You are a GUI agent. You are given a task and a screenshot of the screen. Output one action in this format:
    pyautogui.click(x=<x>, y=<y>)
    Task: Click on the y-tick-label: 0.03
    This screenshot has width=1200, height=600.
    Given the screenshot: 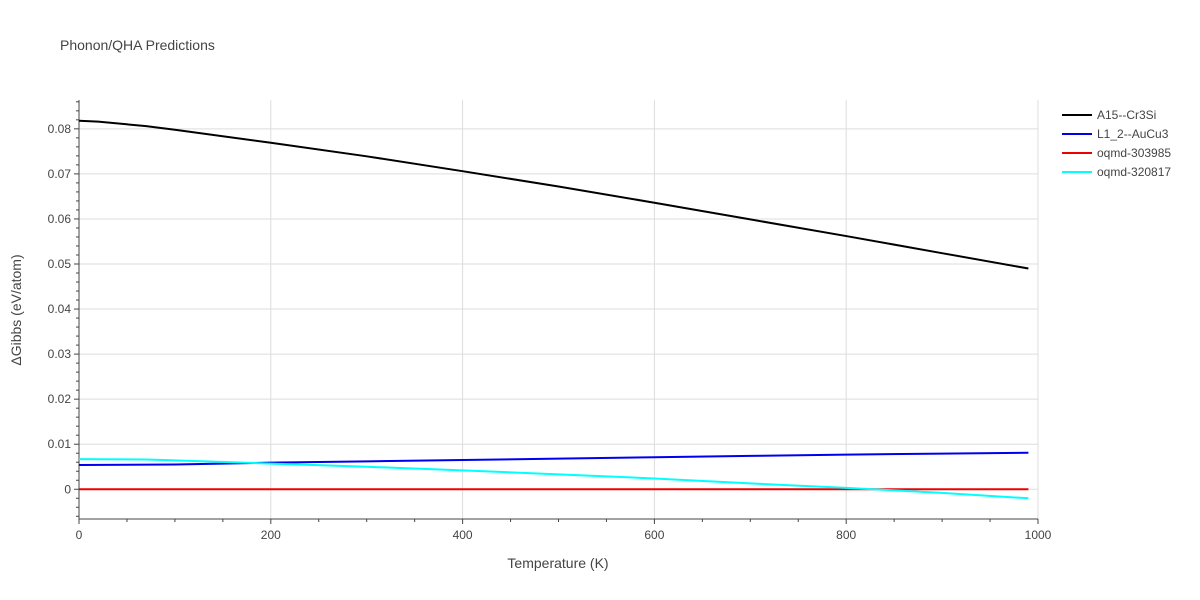 What is the action you would take?
    pyautogui.click(x=60, y=354)
    